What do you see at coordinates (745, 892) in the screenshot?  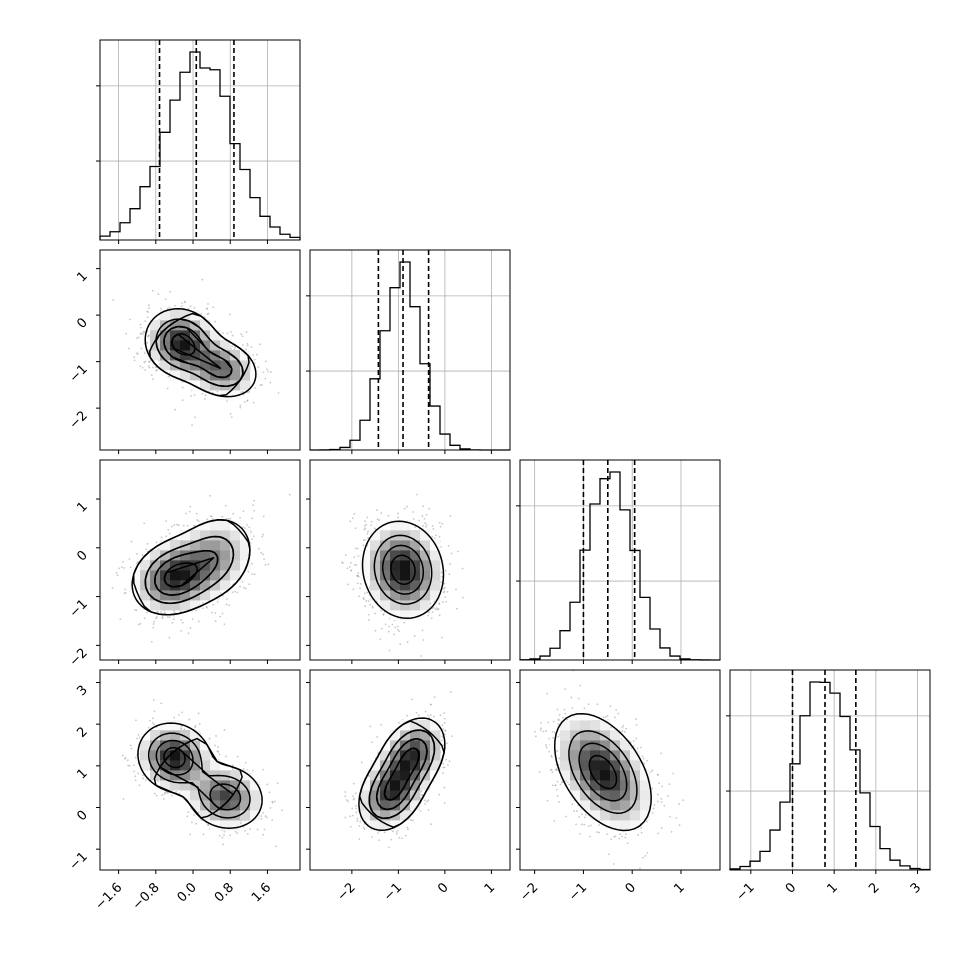 I see `x-tick-label: −1` at bounding box center [745, 892].